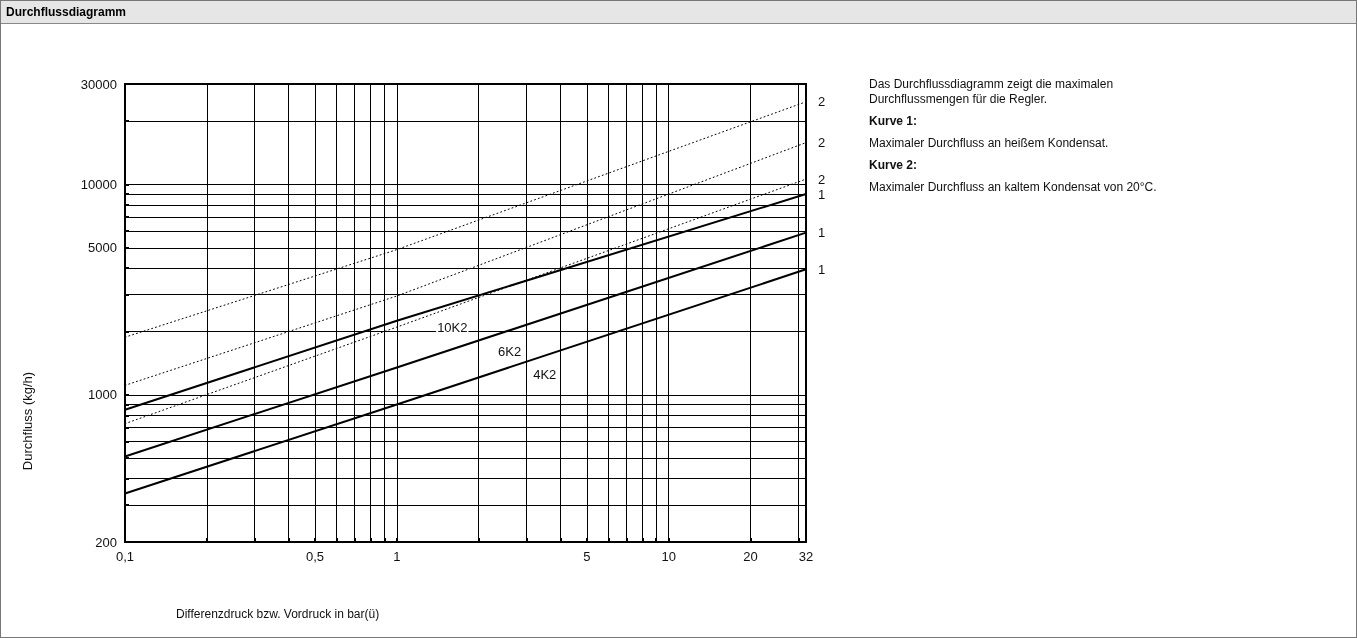  I want to click on x-tick-label: 1, so click(397, 556).